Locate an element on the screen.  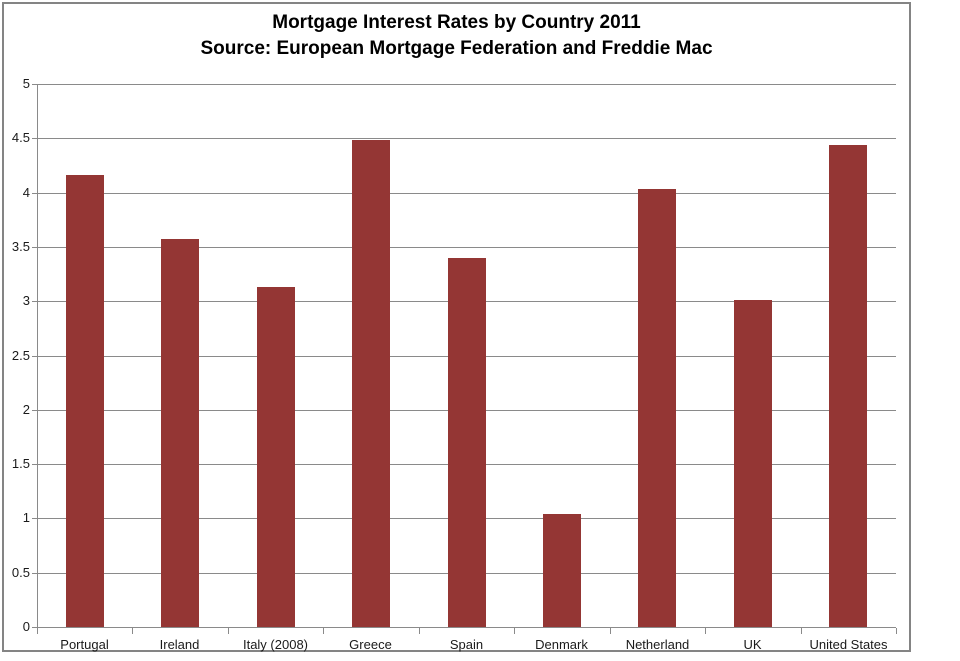
x-category-label: UK is located at coordinates (752, 644).